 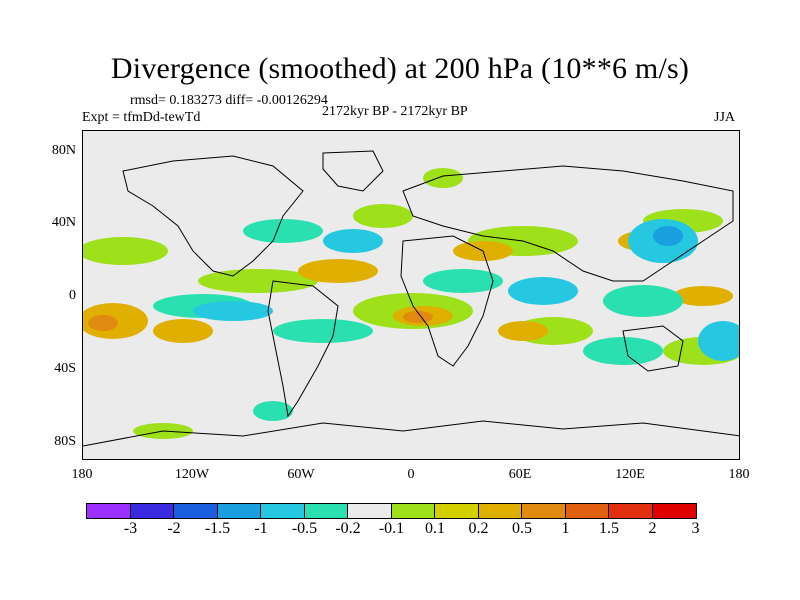 What do you see at coordinates (353, 171) in the screenshot?
I see `greenland-outline` at bounding box center [353, 171].